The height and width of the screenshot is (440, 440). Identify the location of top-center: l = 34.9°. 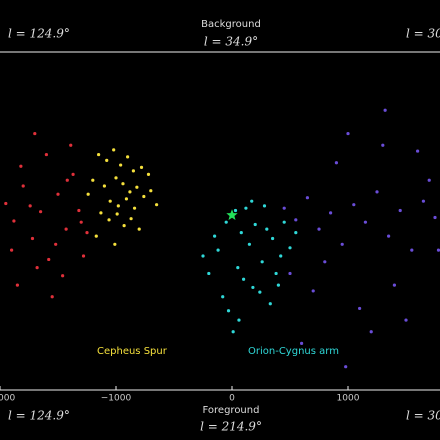
(231, 42).